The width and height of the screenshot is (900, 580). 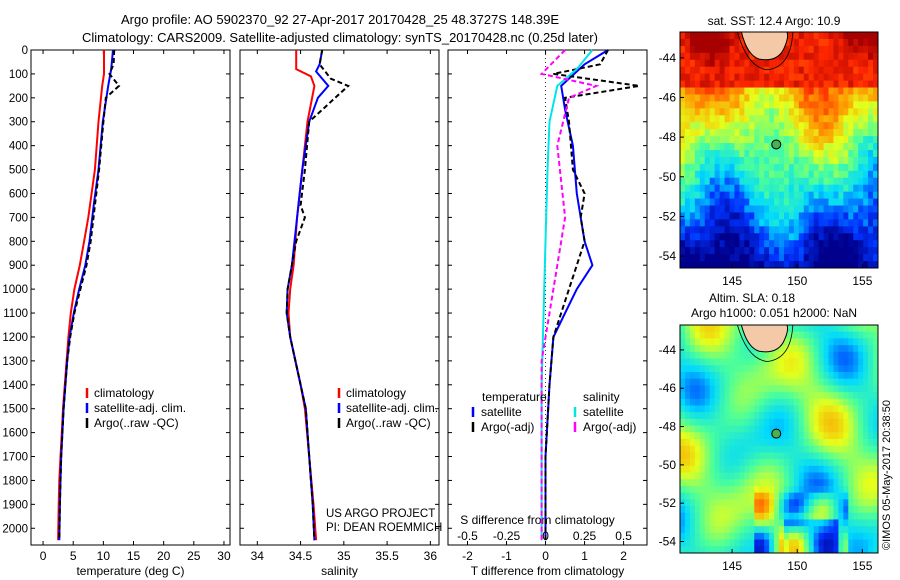 What do you see at coordinates (467, 556) in the screenshot?
I see `x-tick-label: -2` at bounding box center [467, 556].